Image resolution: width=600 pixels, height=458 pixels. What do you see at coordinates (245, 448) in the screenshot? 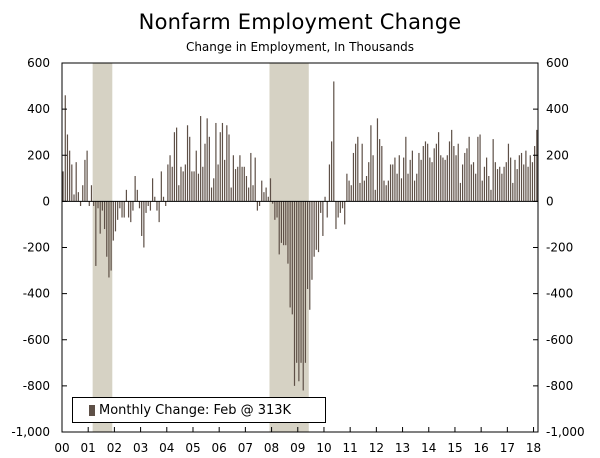
I see `x-tick-label: 07` at bounding box center [245, 448].